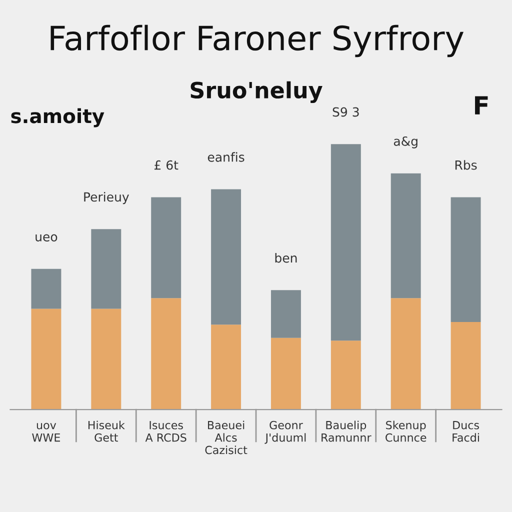  What do you see at coordinates (165, 431) in the screenshot?
I see `x-tick-label: Isuces A RCDS` at bounding box center [165, 431].